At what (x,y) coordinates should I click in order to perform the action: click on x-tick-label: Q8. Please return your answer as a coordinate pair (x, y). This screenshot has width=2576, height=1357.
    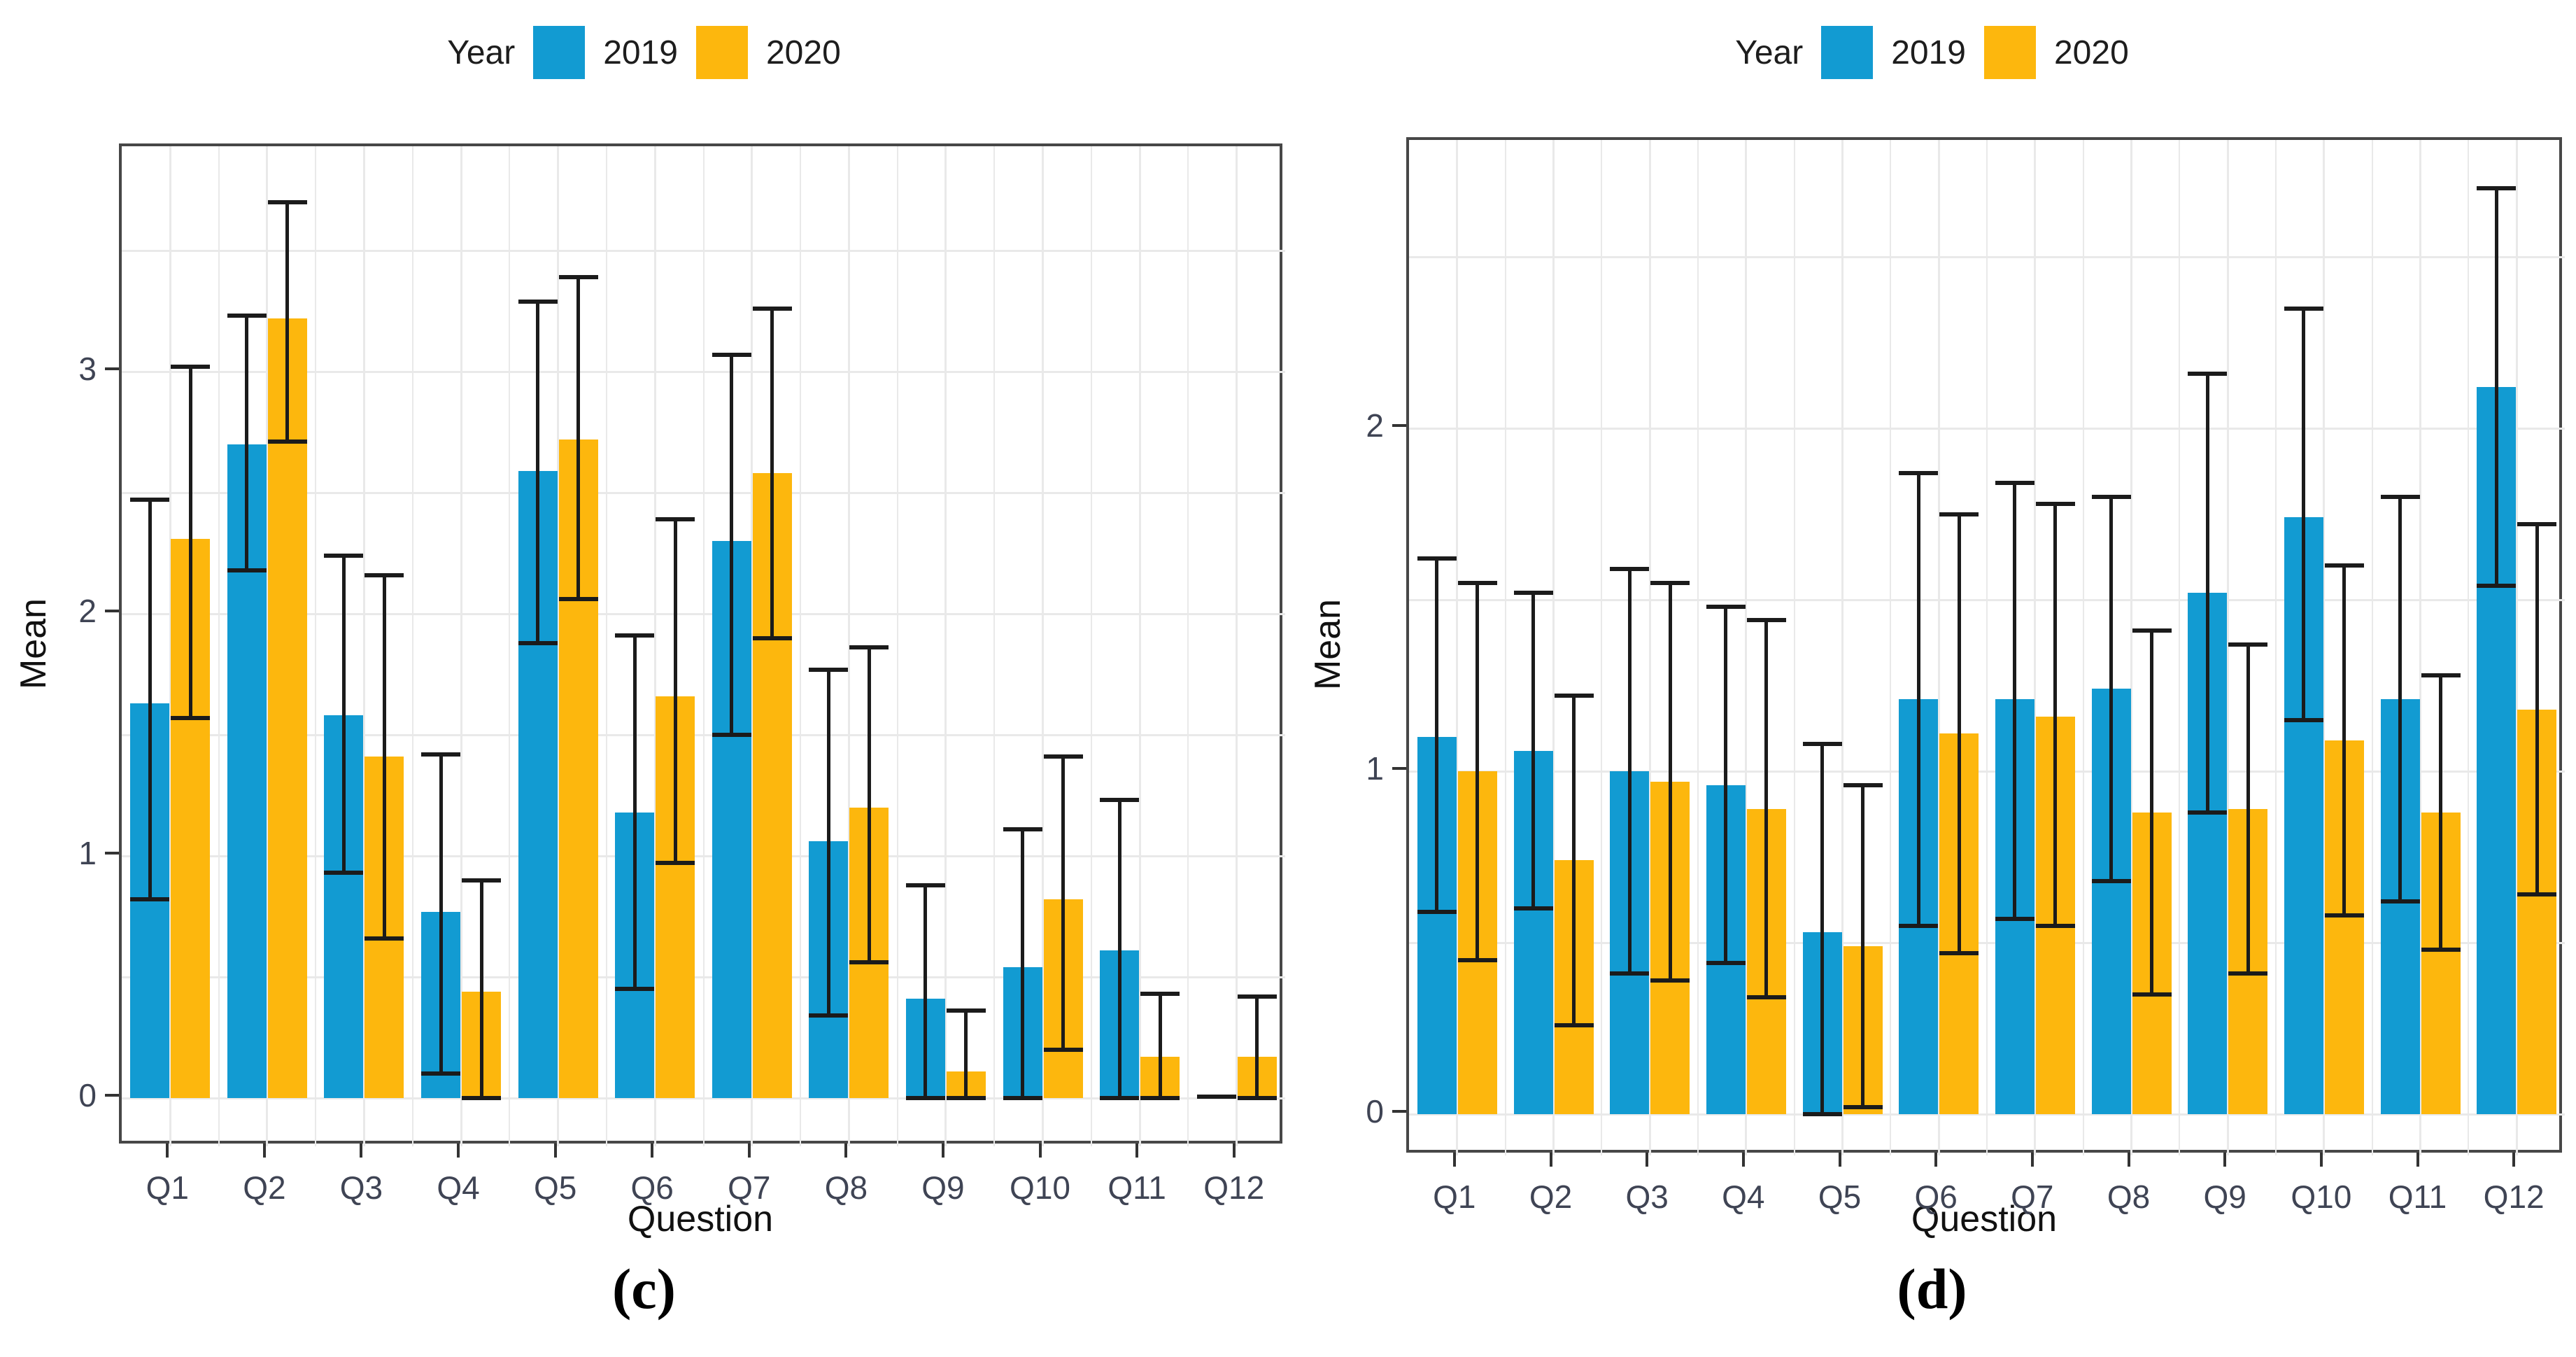
    Looking at the image, I should click on (846, 1187).